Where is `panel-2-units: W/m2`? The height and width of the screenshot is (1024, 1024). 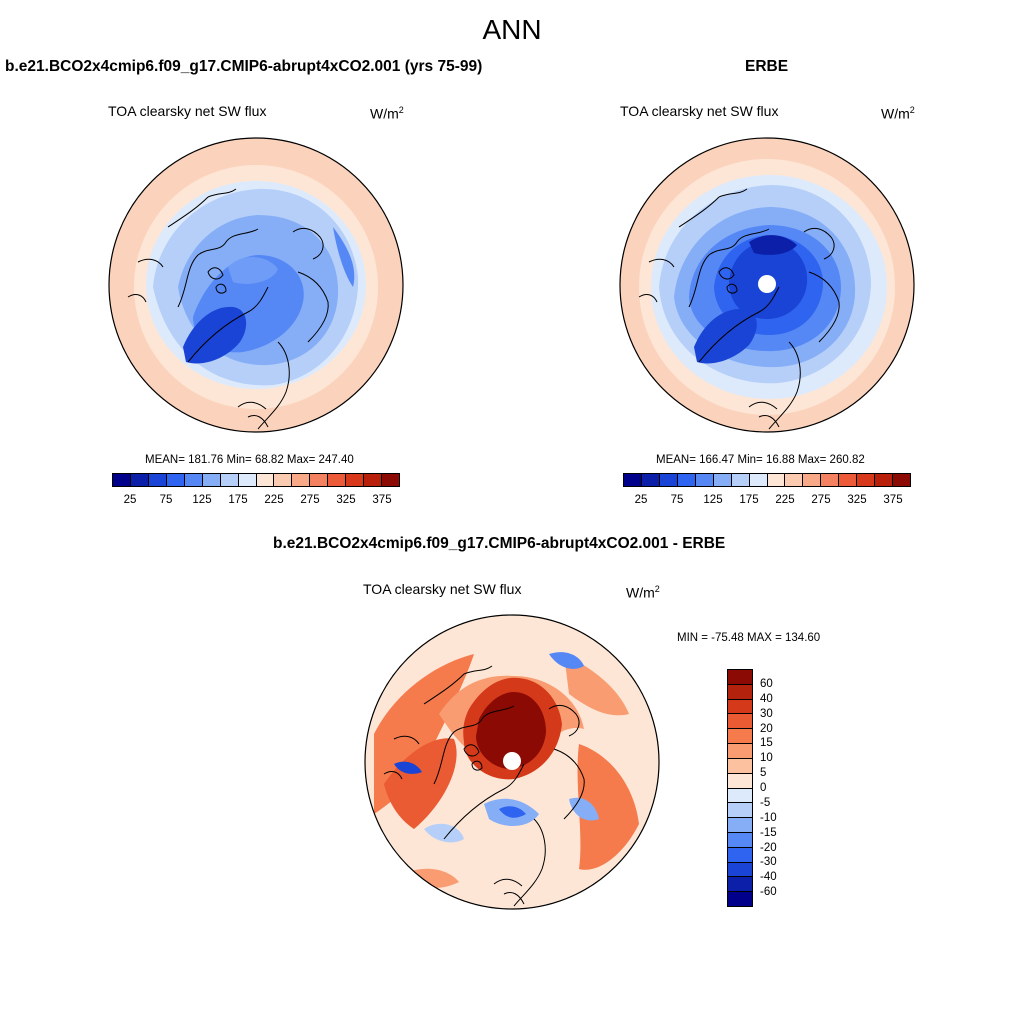 panel-2-units: W/m2 is located at coordinates (898, 113).